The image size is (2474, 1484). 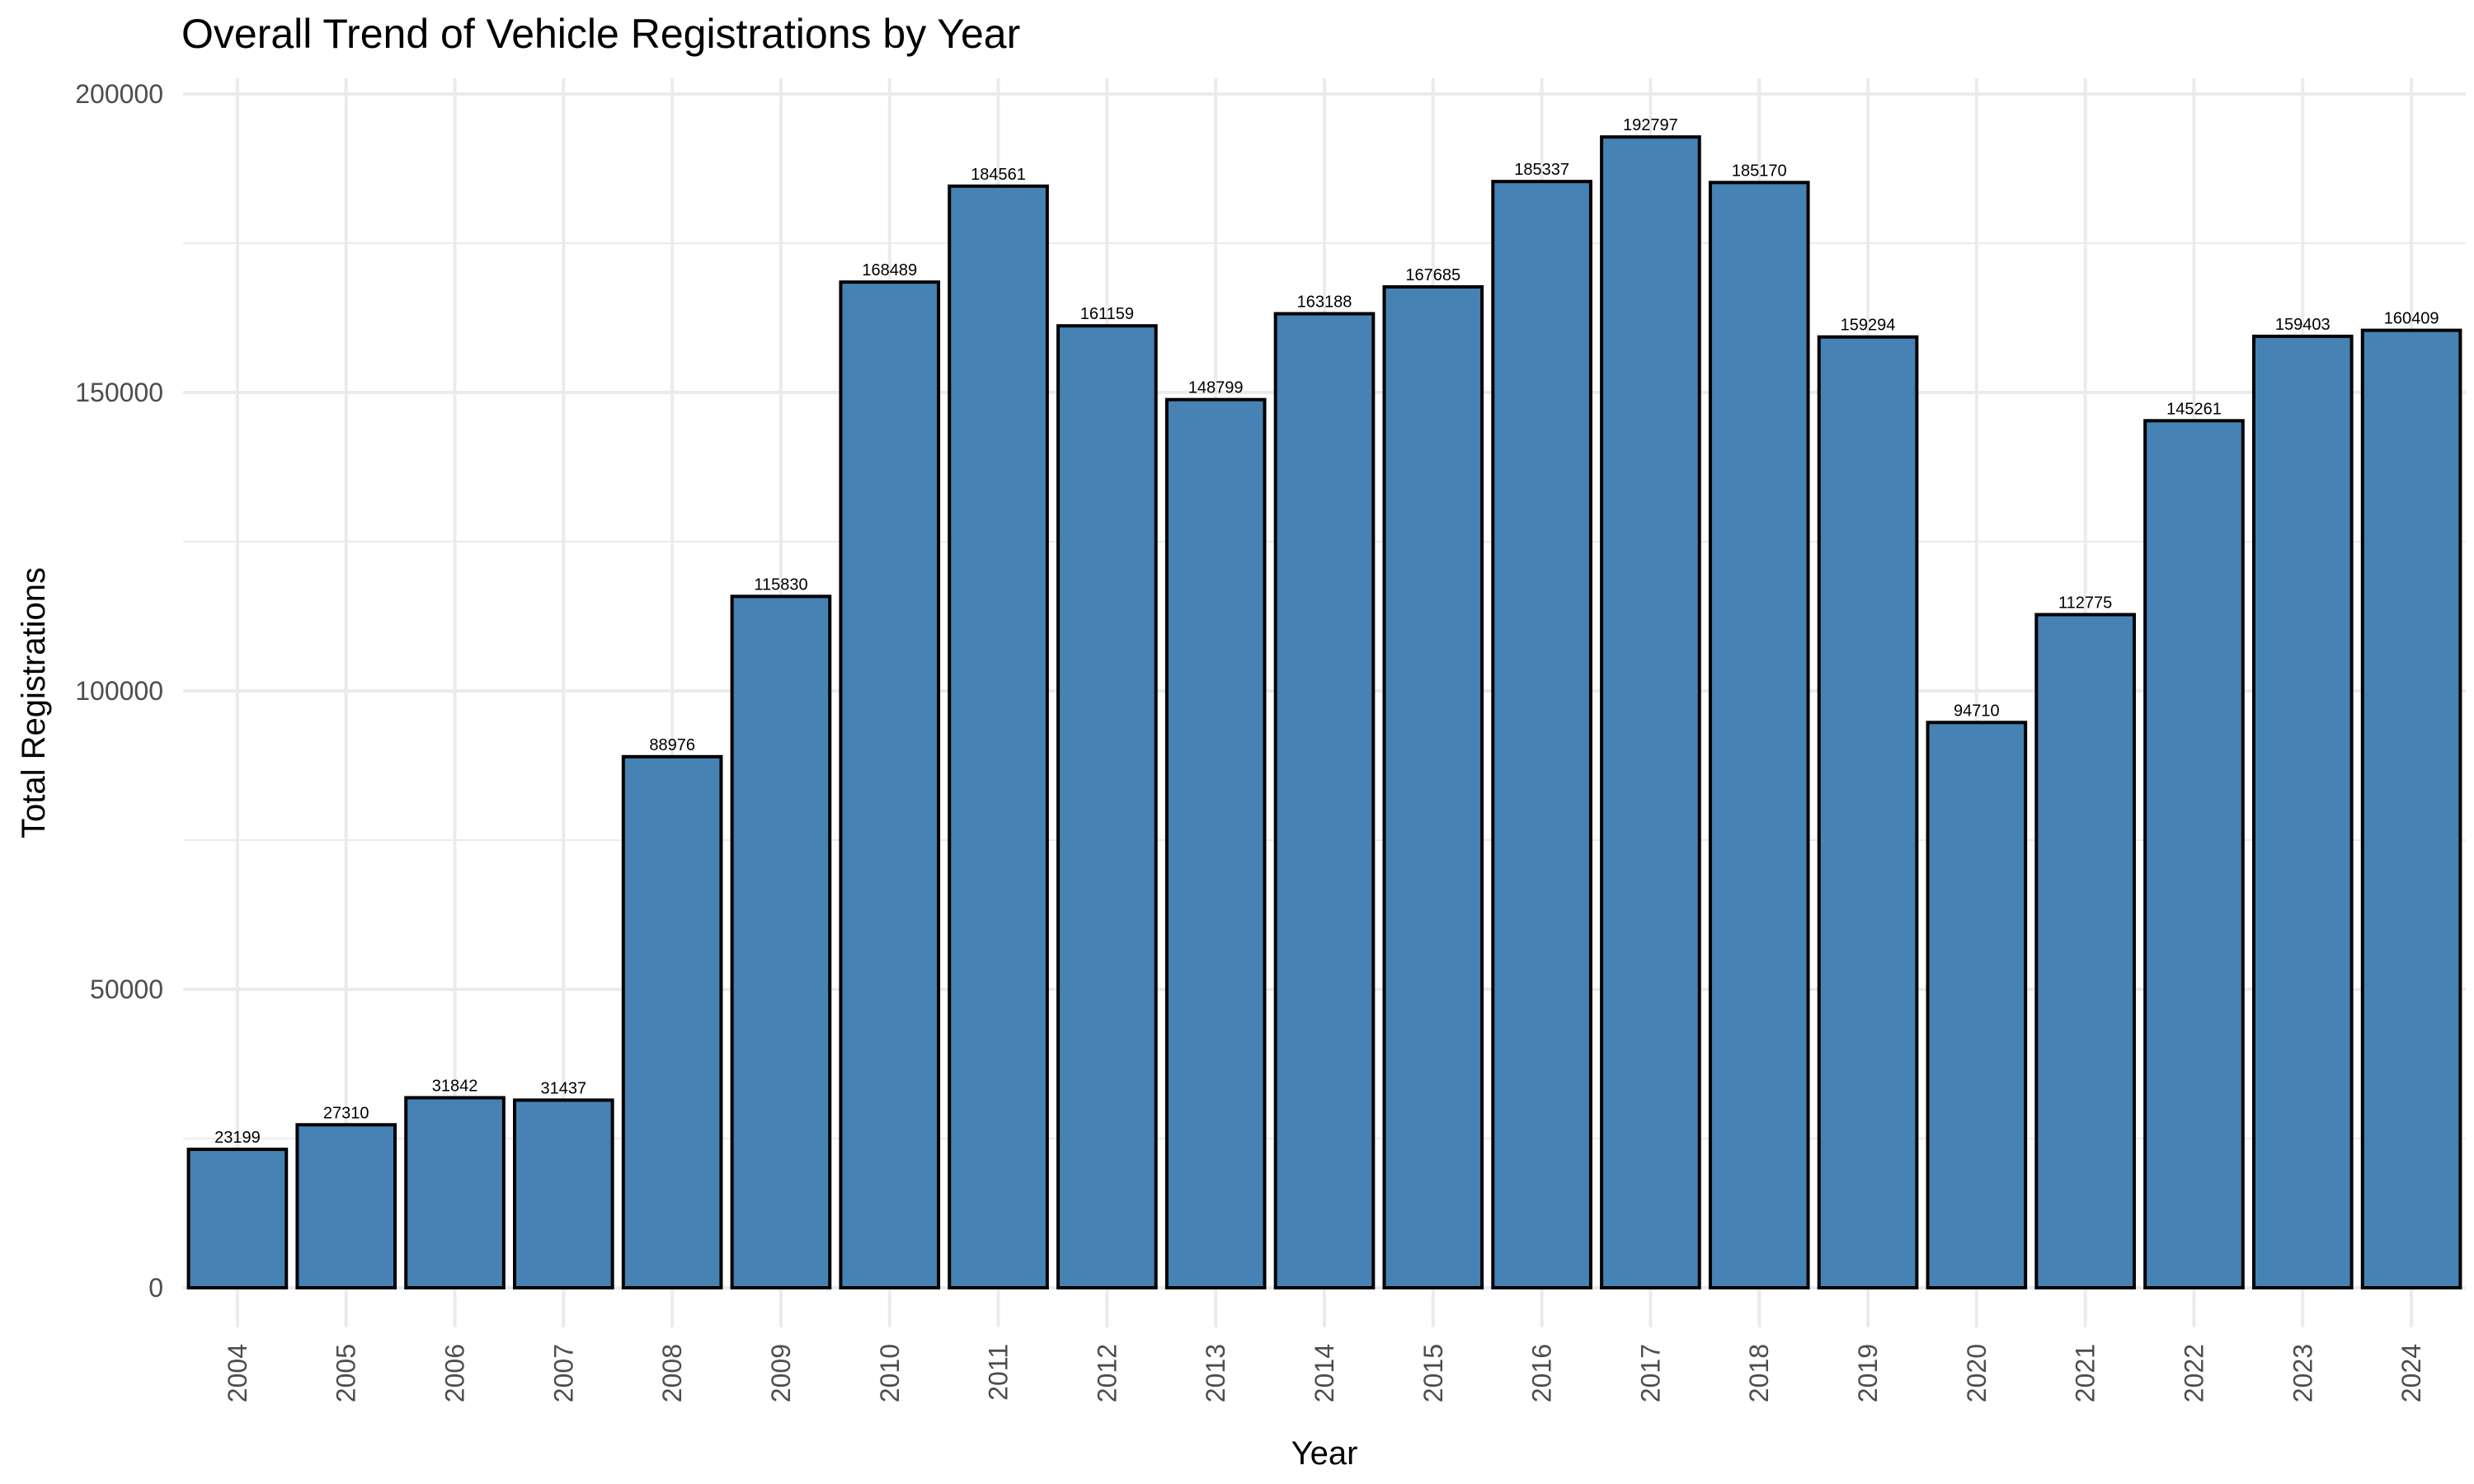 What do you see at coordinates (2194, 855) in the screenshot?
I see `bar-2022` at bounding box center [2194, 855].